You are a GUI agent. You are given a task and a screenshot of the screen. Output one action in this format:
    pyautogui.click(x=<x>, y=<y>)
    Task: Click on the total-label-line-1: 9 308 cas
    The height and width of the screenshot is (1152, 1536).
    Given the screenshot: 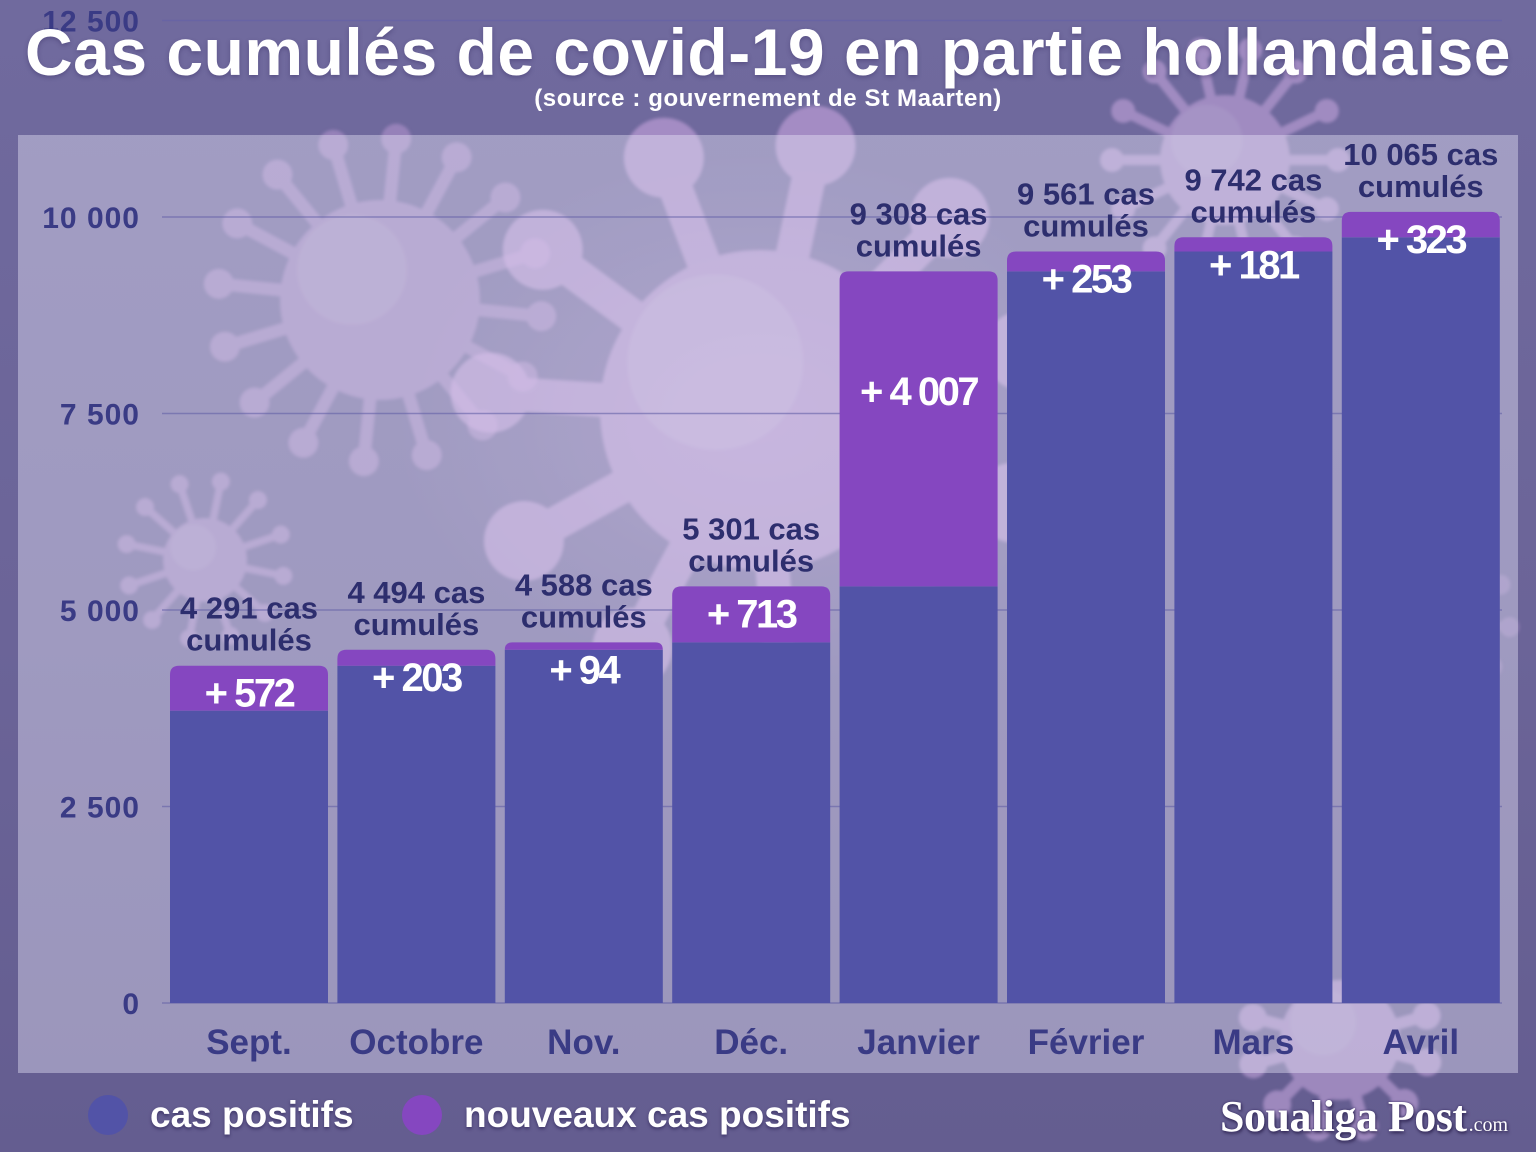 What is the action you would take?
    pyautogui.click(x=919, y=213)
    